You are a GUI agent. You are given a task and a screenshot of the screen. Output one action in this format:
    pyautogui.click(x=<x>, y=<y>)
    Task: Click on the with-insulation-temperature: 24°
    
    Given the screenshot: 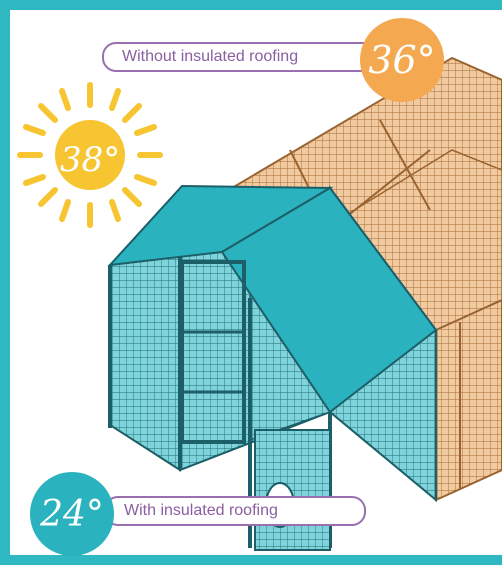 What is the action you would take?
    pyautogui.click(x=72, y=514)
    